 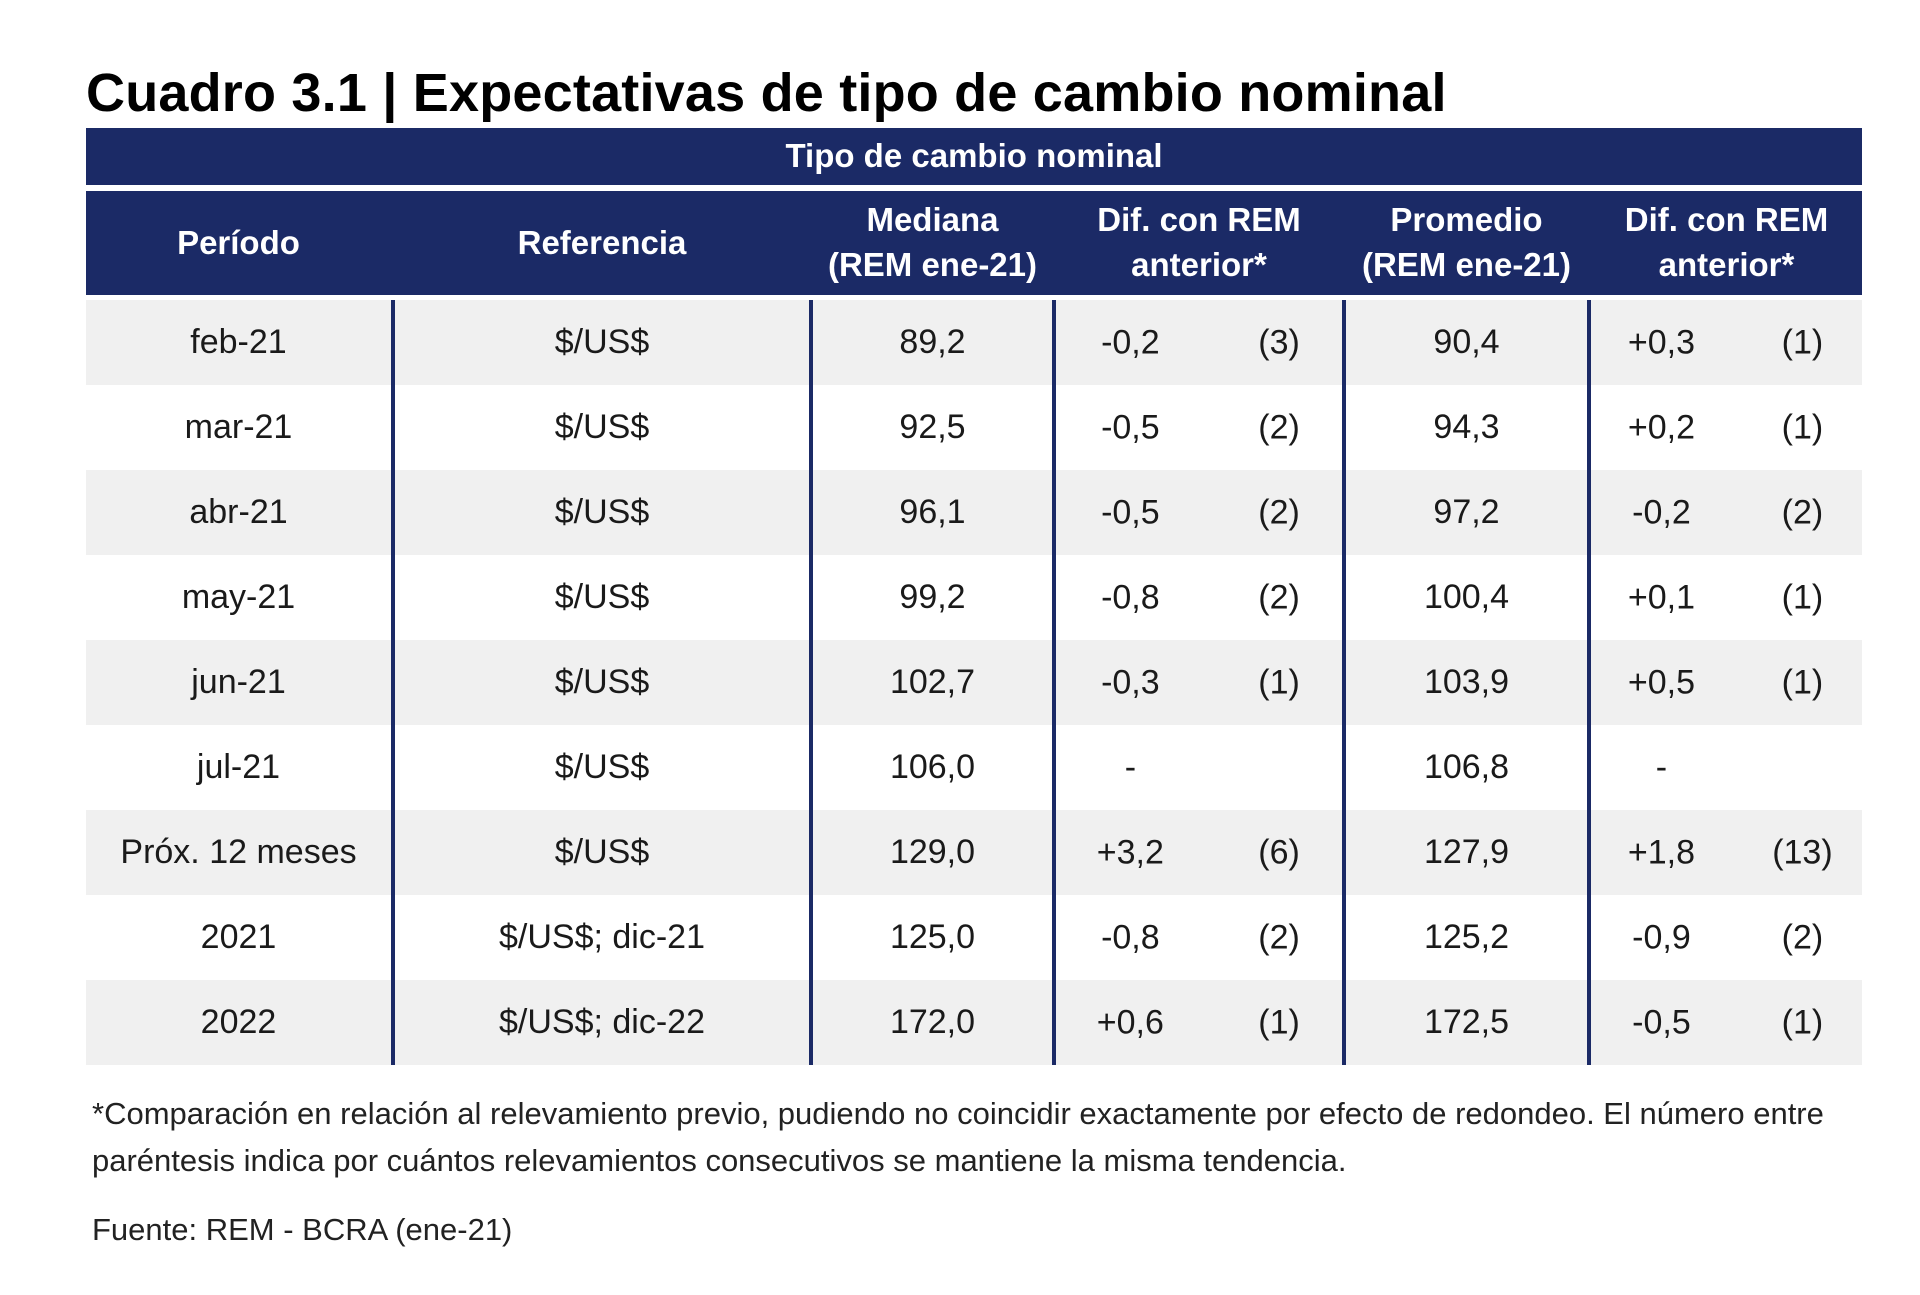 I want to click on cell-promedio: 127,9, so click(x=1465, y=852).